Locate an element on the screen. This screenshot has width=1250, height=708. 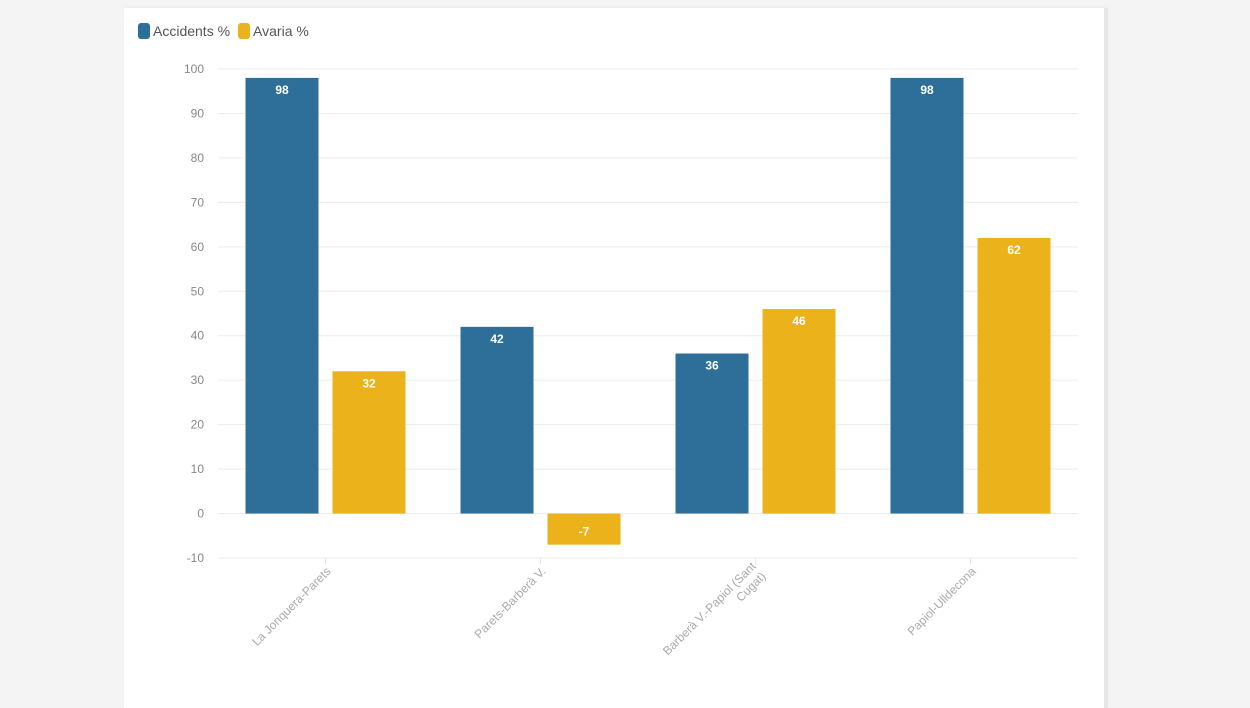
data-label: 32 is located at coordinates (369, 383).